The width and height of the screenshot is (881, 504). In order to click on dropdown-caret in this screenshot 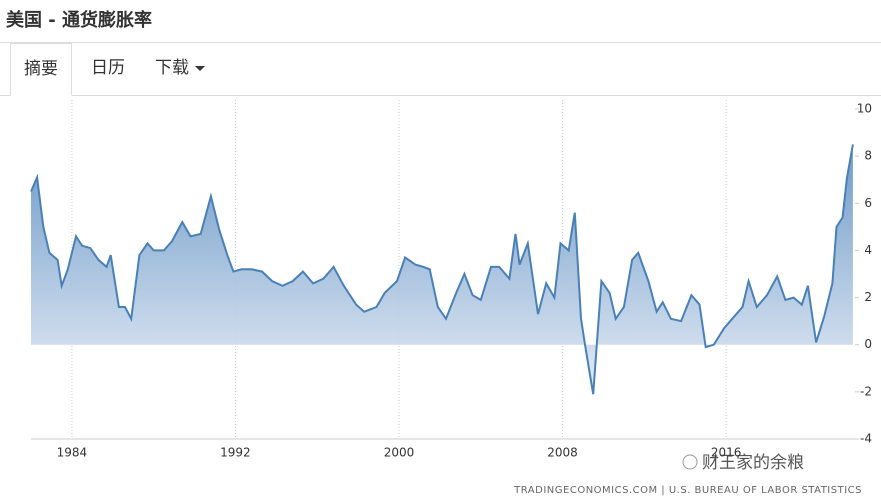, I will do `click(200, 68)`.